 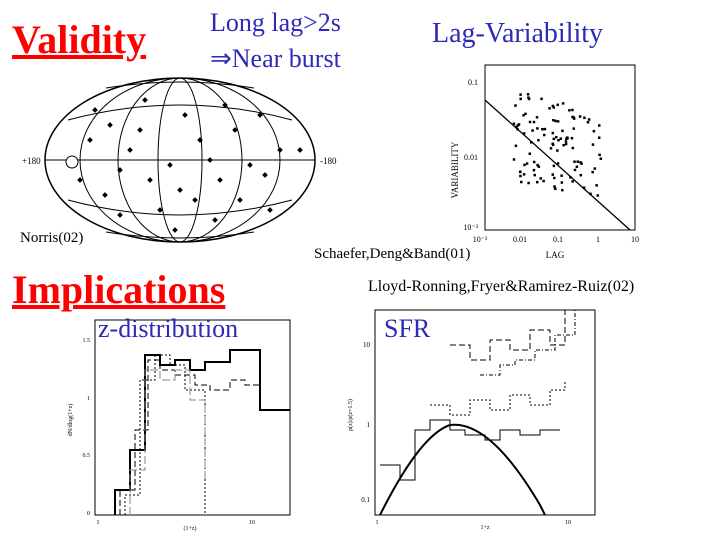 What do you see at coordinates (598, 239) in the screenshot?
I see `lag-xtick-1: 1` at bounding box center [598, 239].